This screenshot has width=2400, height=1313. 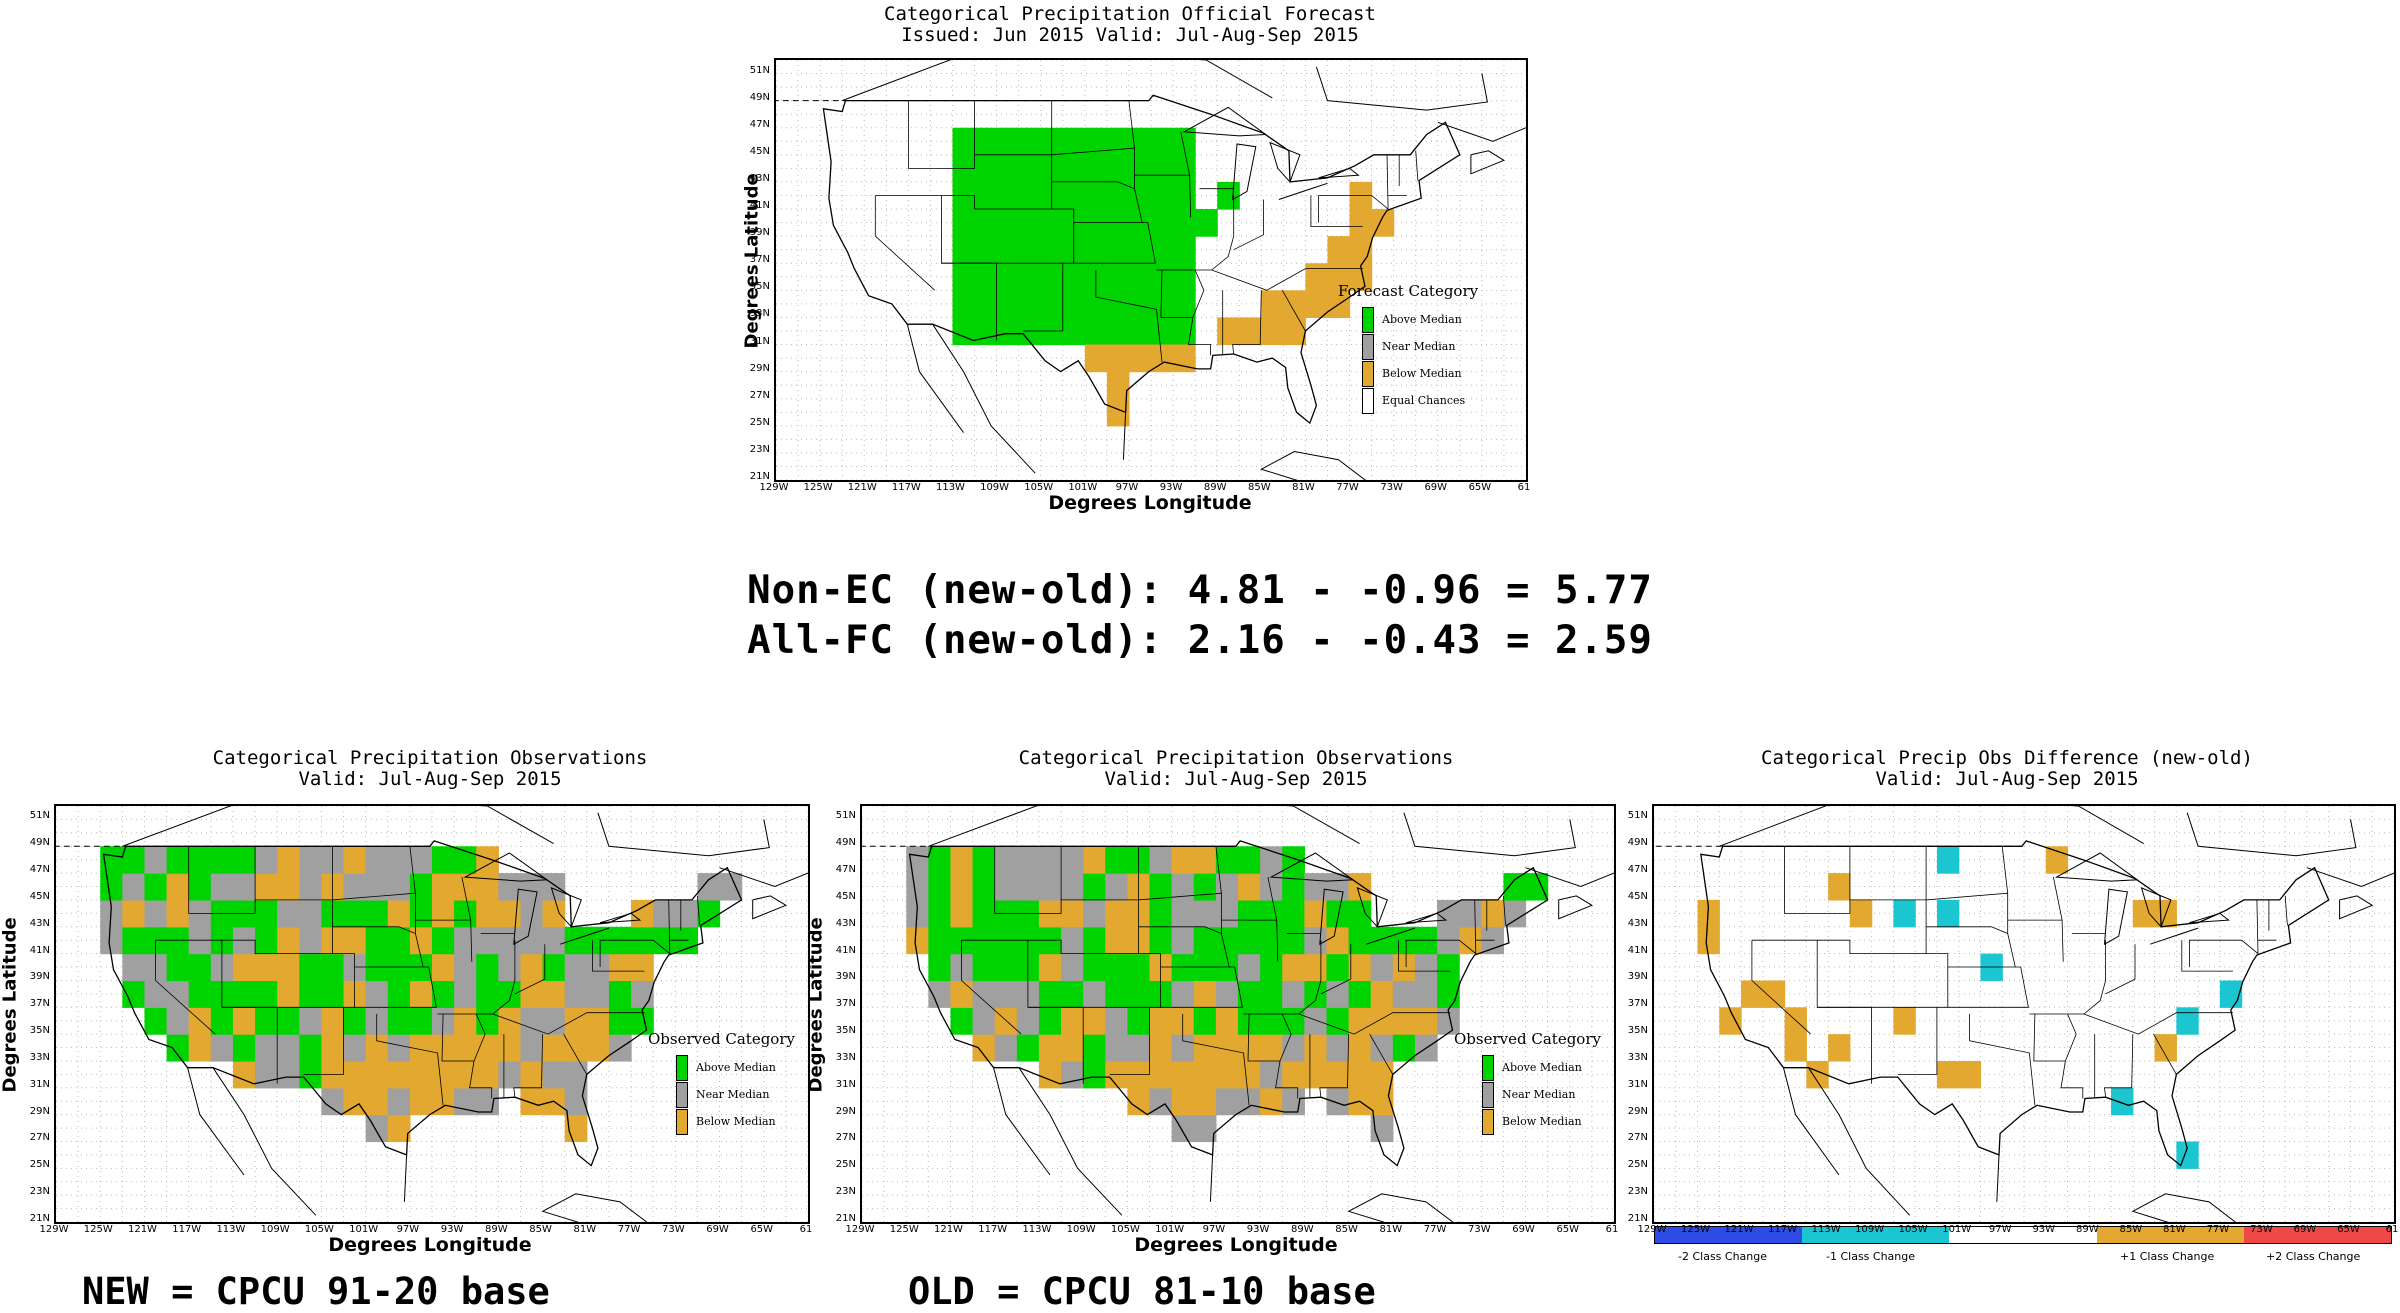 I want to click on x-tick-label: 93W, so click(x=1258, y=1229).